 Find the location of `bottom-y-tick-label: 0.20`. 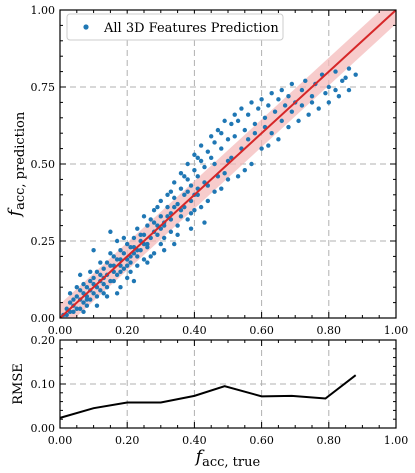

bottom-y-tick-label: 0.20 is located at coordinates (43, 340).